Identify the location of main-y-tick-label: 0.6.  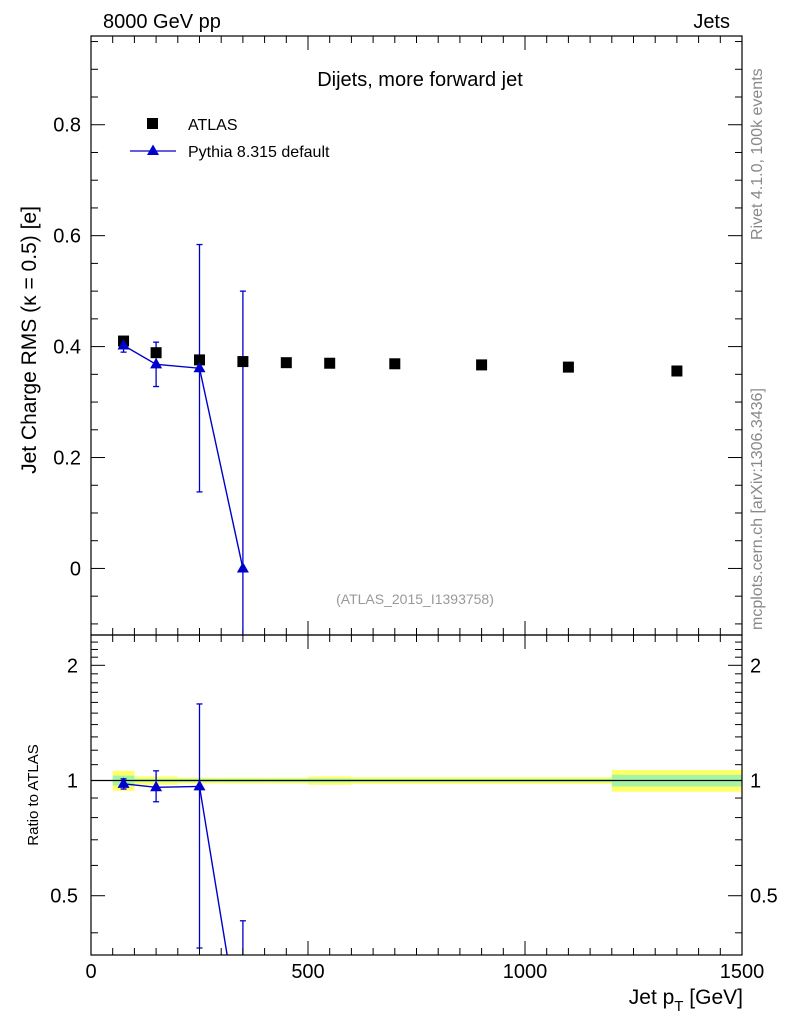
(67, 237).